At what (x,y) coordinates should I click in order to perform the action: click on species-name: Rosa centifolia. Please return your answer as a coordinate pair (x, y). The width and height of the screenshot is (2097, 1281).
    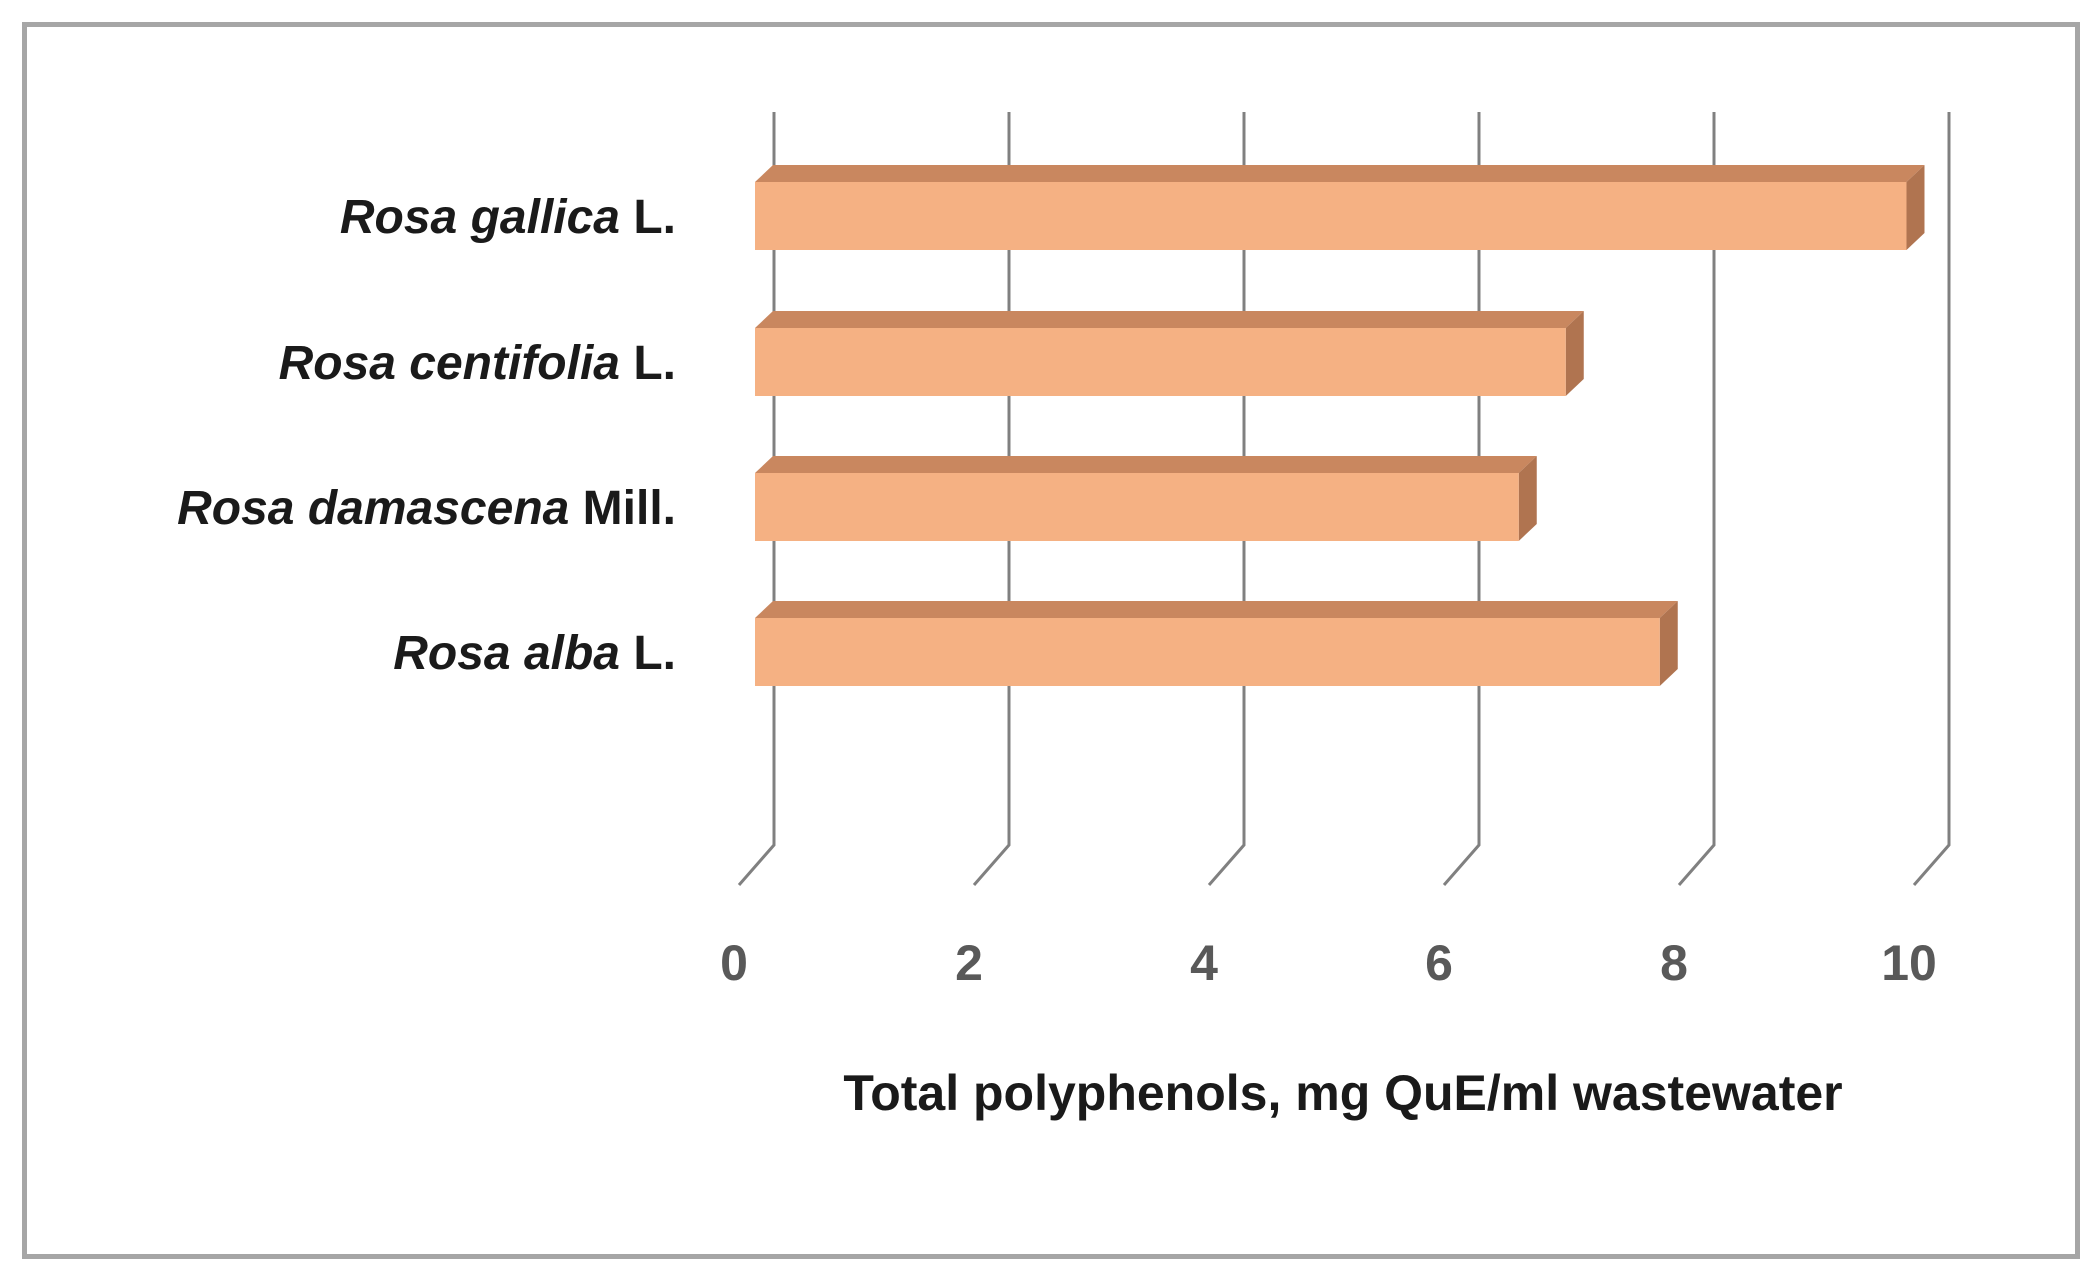
    Looking at the image, I should click on (449, 363).